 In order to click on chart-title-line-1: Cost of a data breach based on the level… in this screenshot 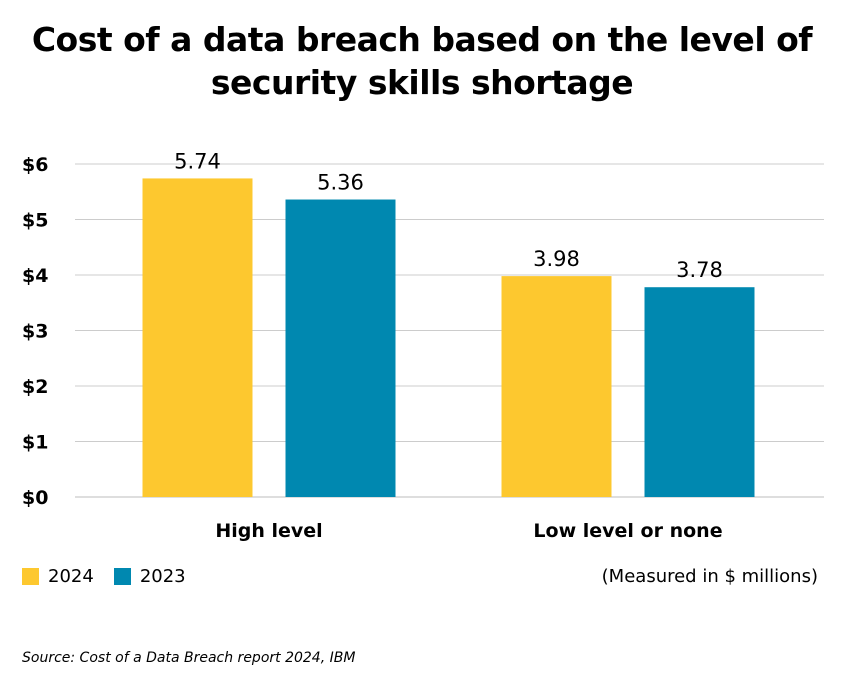, I will do `click(422, 39)`.